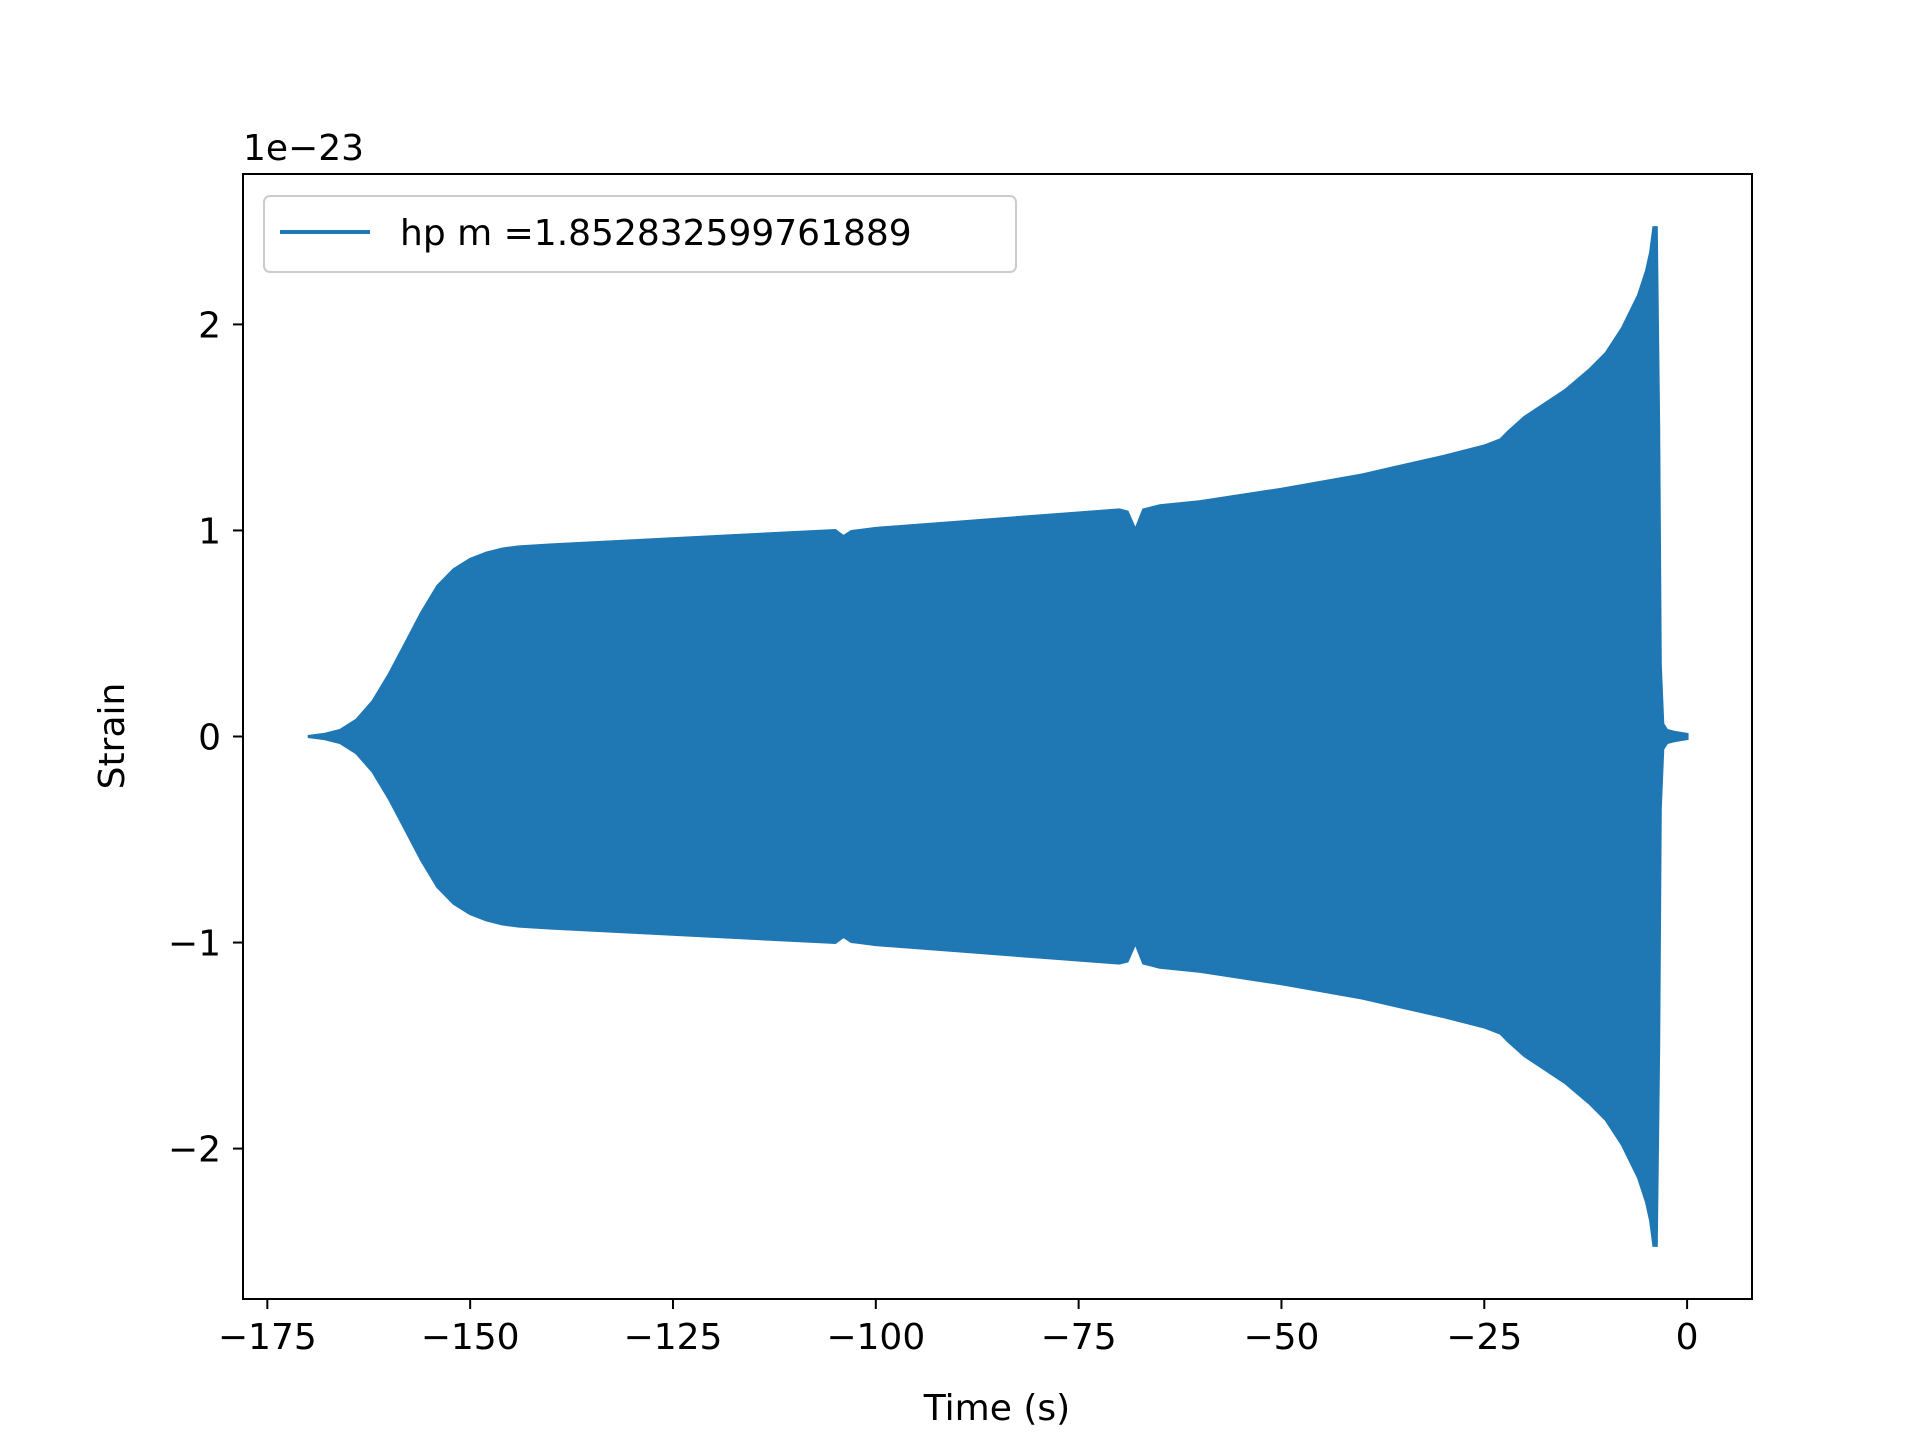 Image resolution: width=1920 pixels, height=1440 pixels. I want to click on x-tick-label: −125, so click(673, 1337).